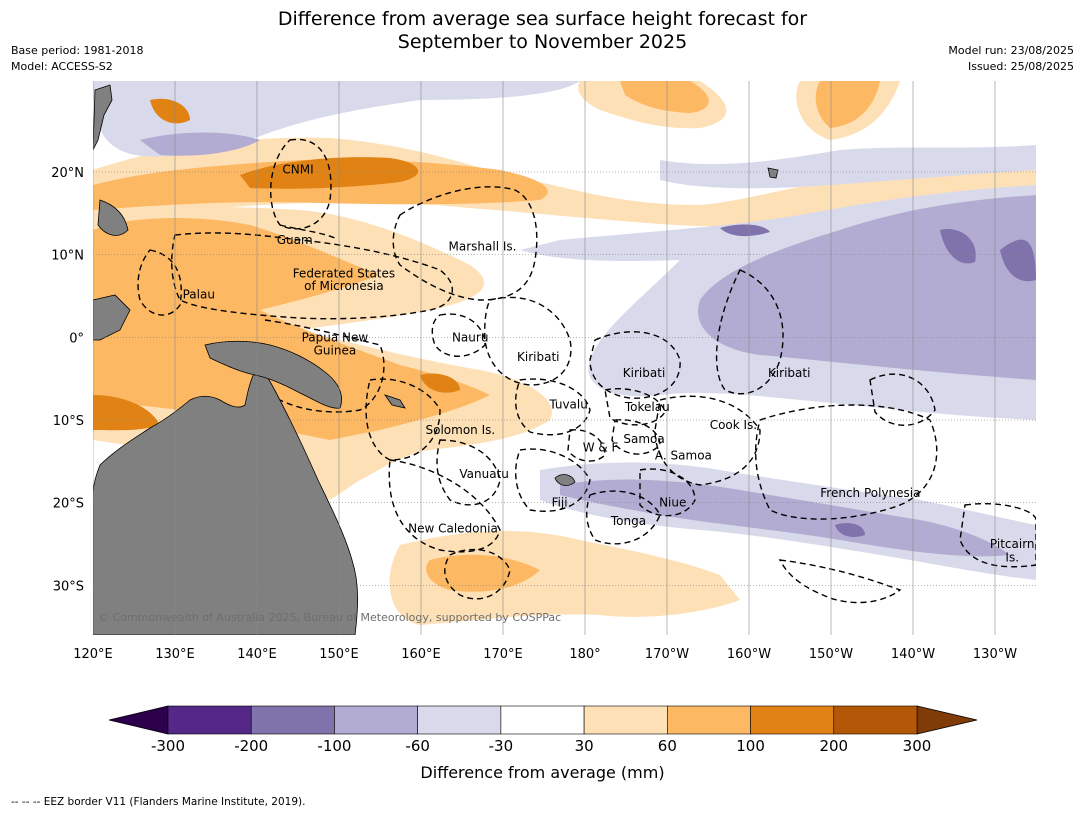  Describe the element at coordinates (1020, 66) in the screenshot. I see `issued-date: Issued: 25/08/2025` at that location.